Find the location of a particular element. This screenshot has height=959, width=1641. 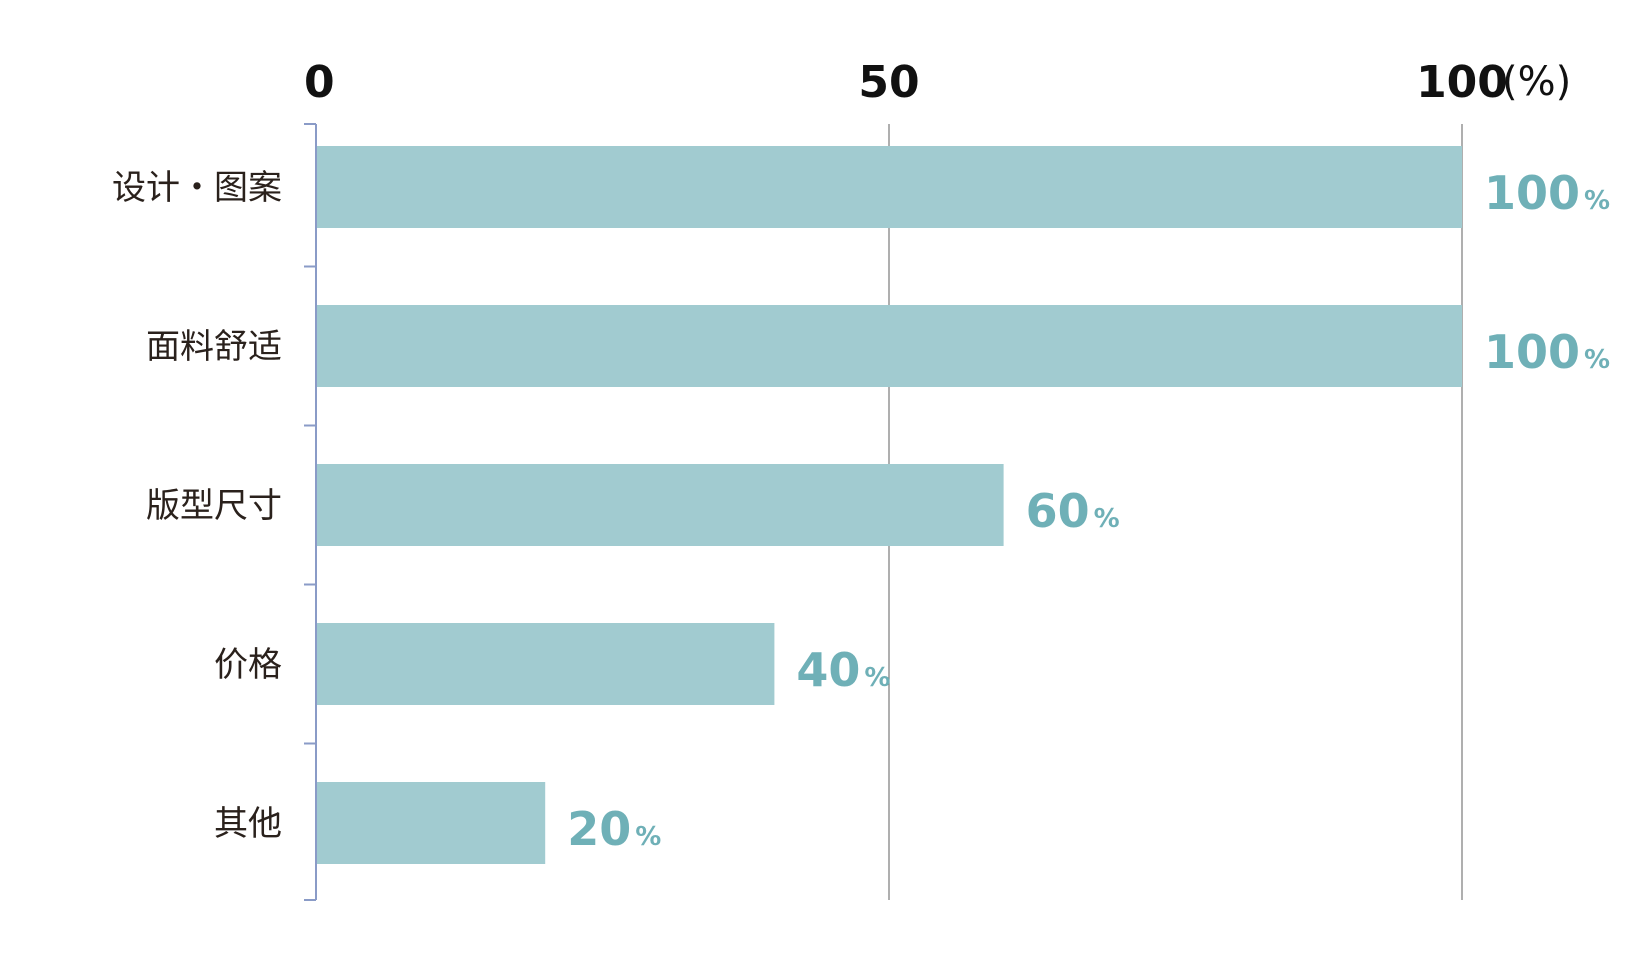

value-label-4: 20% is located at coordinates (614, 829).